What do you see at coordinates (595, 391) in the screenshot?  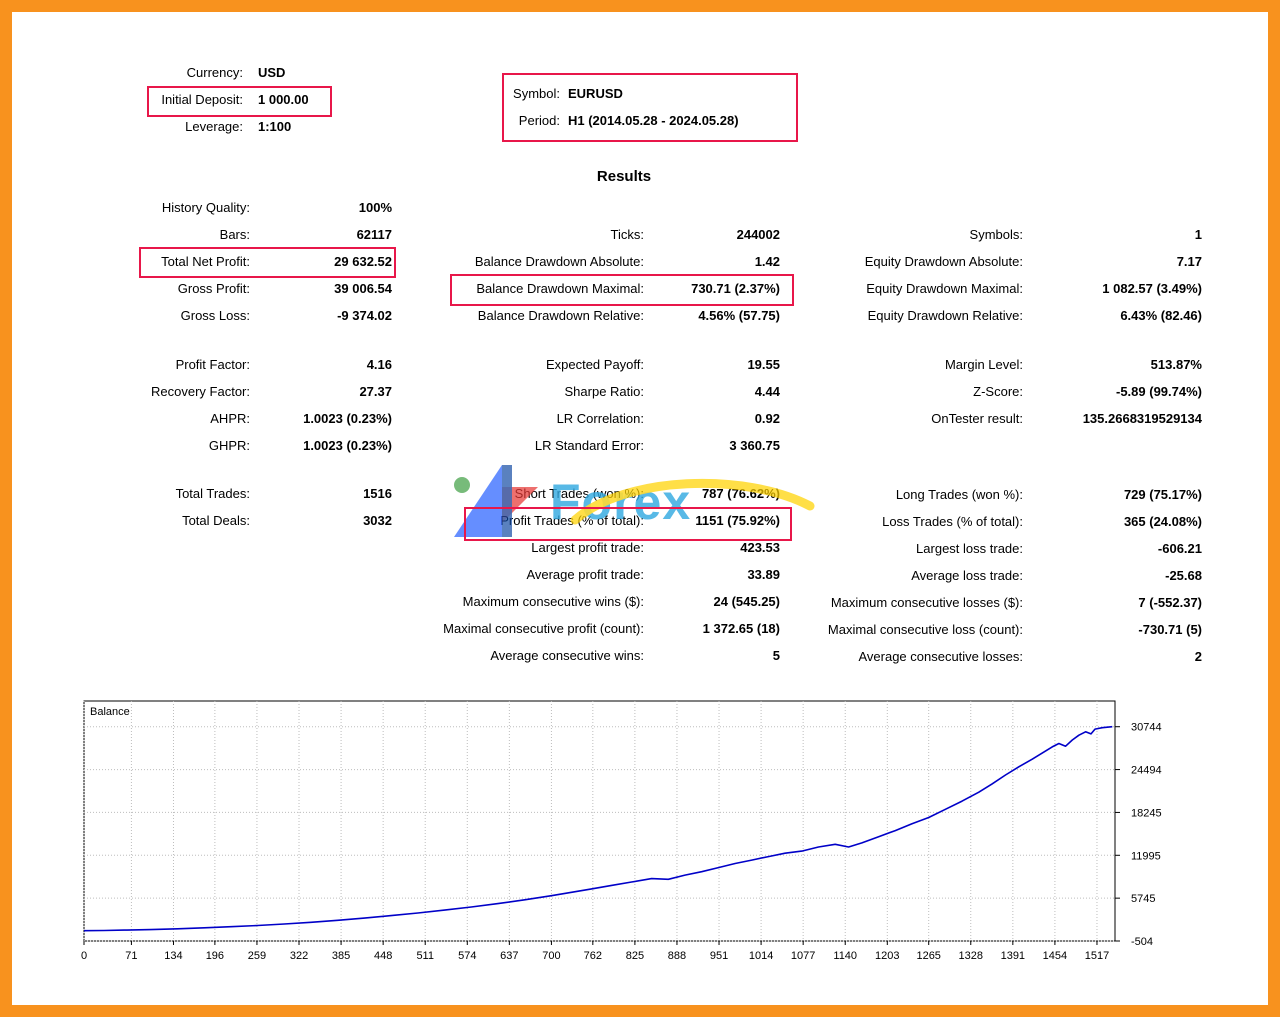 I see `stat-row: Sharpe Ratio: 4.44` at bounding box center [595, 391].